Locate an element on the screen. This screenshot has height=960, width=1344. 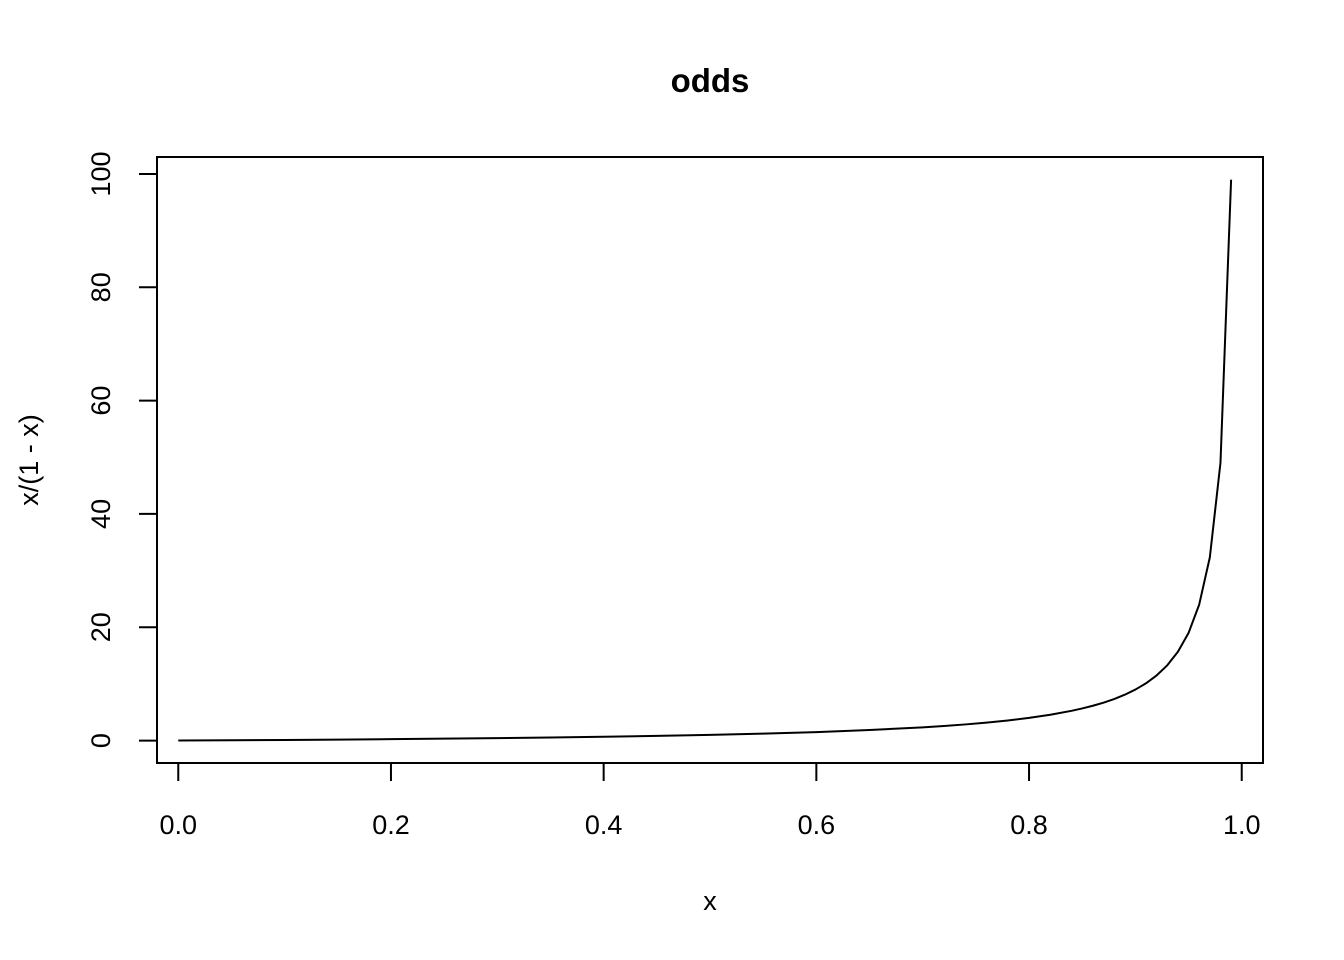
x-tick-label: 0.0 is located at coordinates (178, 825).